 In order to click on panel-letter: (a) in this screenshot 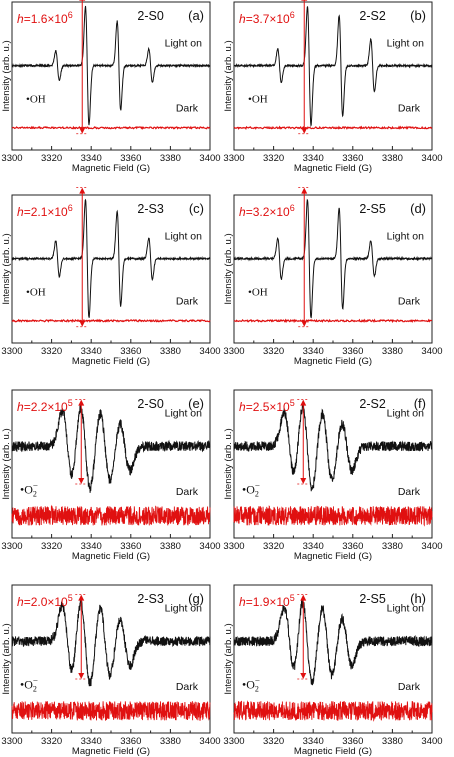, I will do `click(196, 15)`.